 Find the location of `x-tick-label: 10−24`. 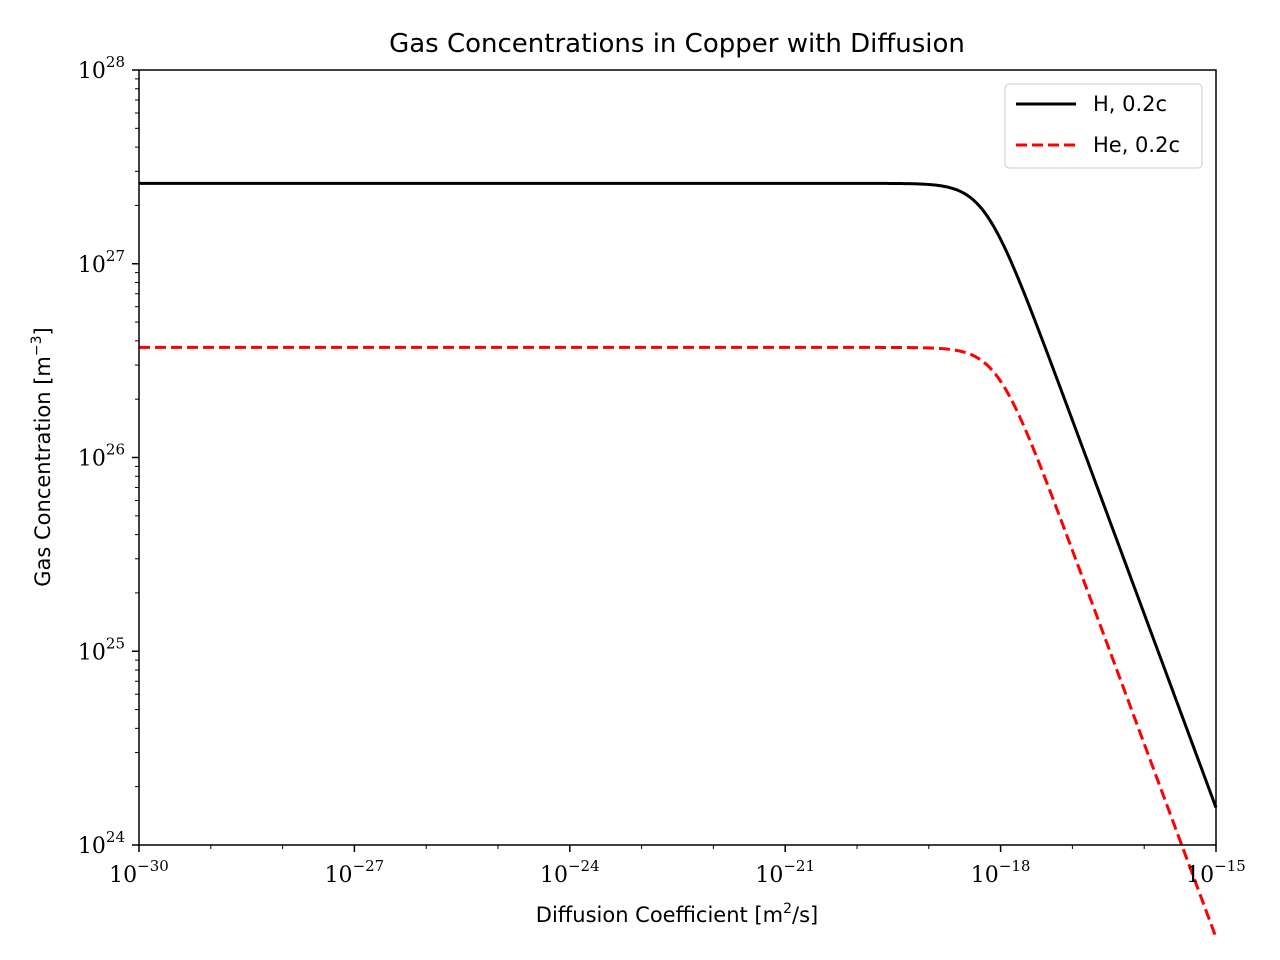

x-tick-label: 10−24 is located at coordinates (570, 872).